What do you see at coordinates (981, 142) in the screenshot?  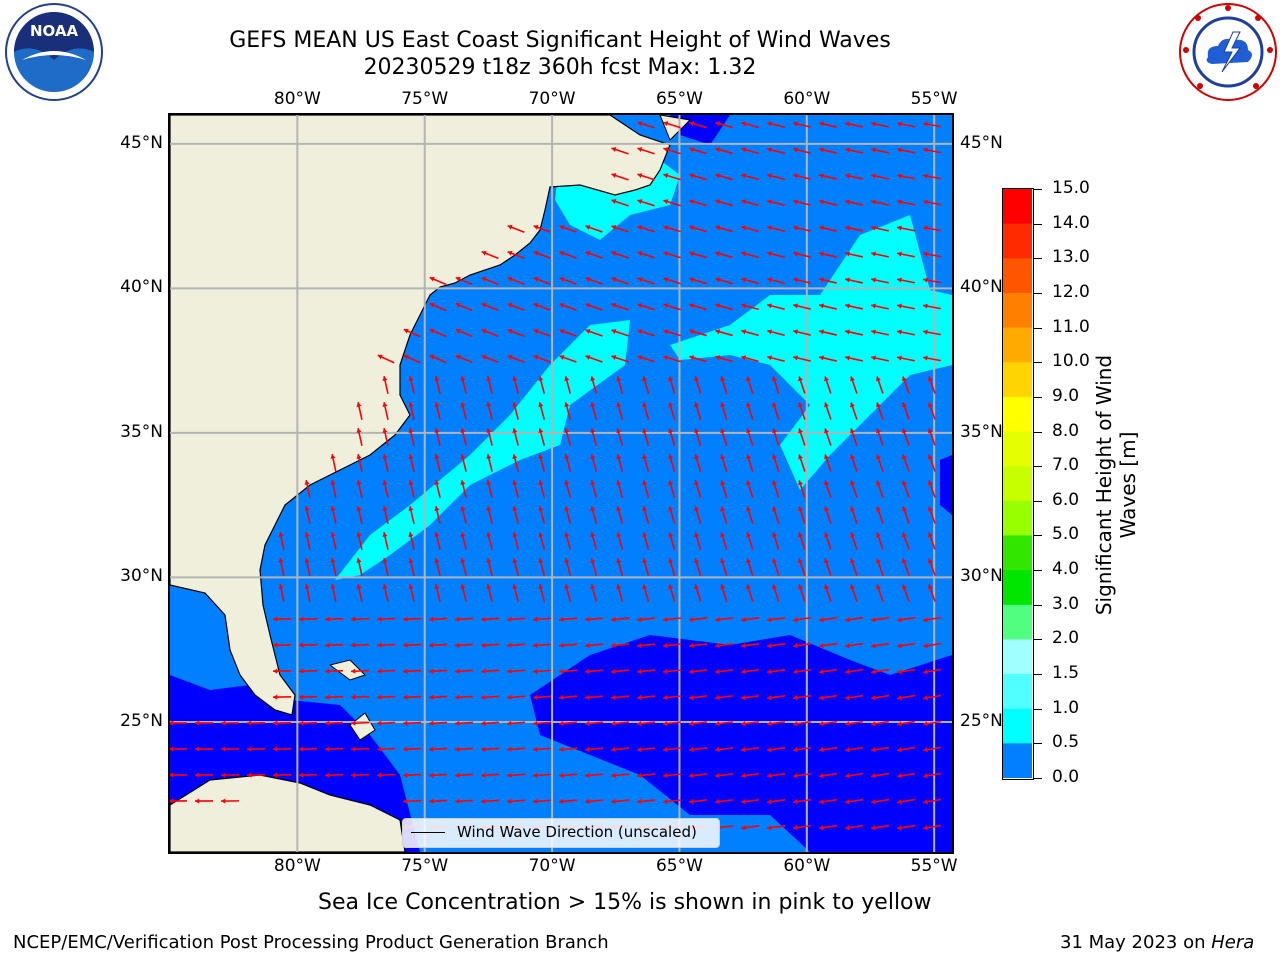 I see `lat-label-right: 45°N` at bounding box center [981, 142].